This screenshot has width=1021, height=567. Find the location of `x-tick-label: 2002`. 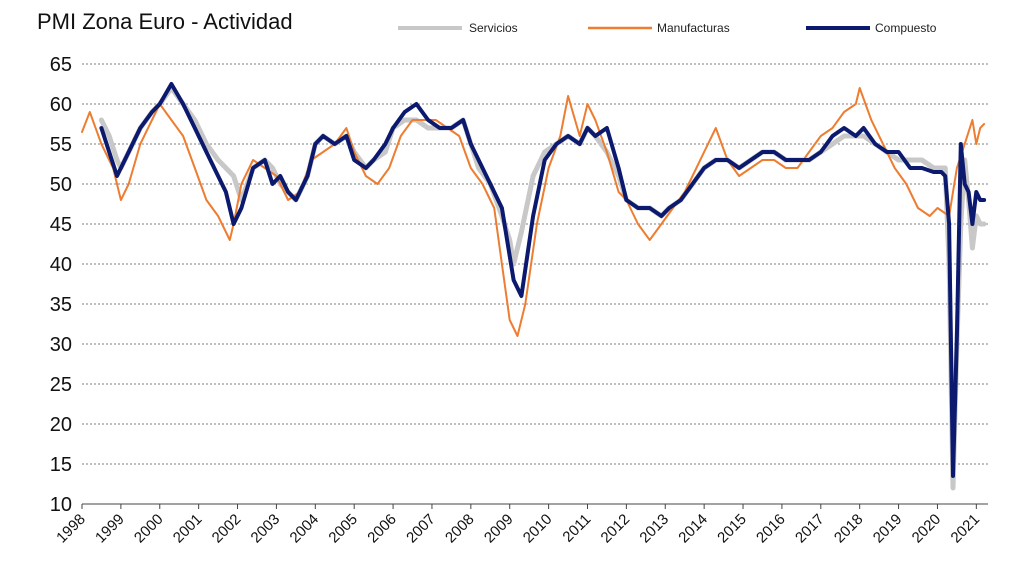

x-tick-label: 2002 is located at coordinates (227, 529).